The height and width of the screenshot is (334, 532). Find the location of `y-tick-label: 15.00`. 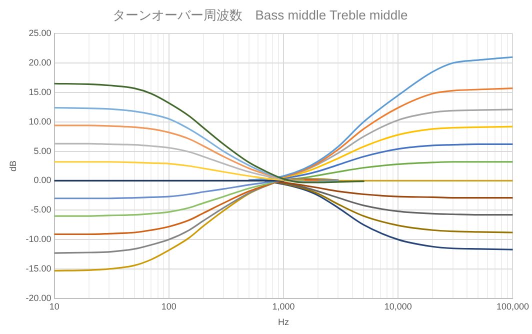

y-tick-label: 15.00 is located at coordinates (40, 91).